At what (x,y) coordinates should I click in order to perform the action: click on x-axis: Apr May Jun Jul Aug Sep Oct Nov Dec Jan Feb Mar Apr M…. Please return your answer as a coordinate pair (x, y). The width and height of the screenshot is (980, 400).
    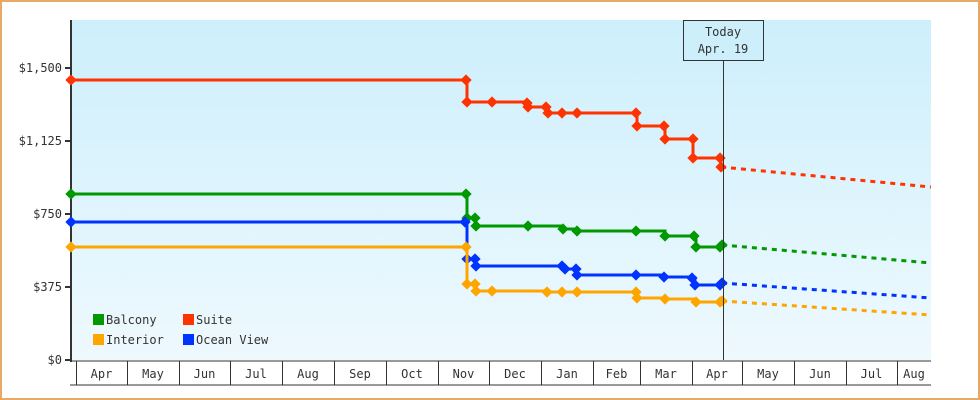
    Looking at the image, I should click on (500, 373).